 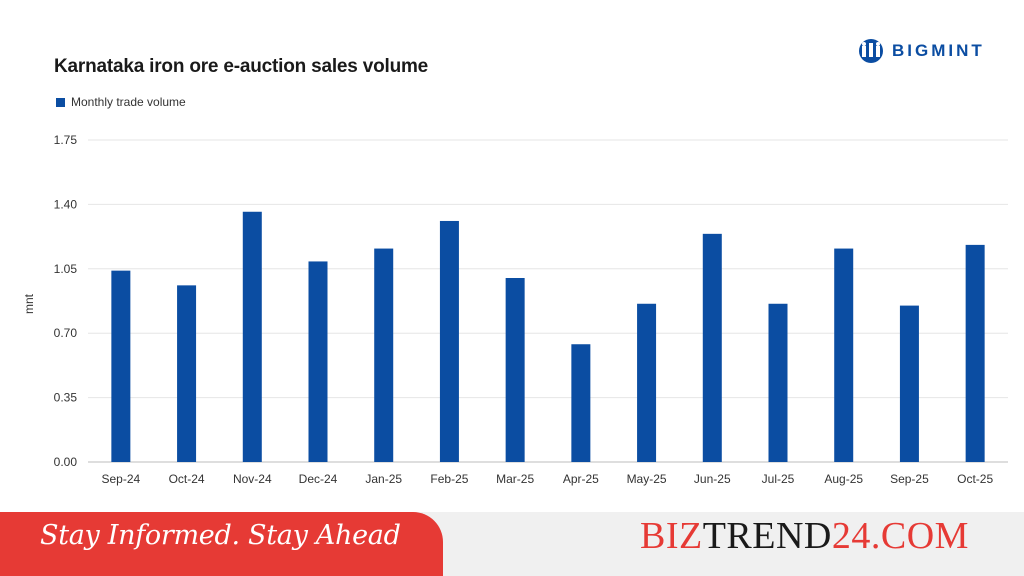 I want to click on y-tick-label: 1.05, so click(x=66, y=269).